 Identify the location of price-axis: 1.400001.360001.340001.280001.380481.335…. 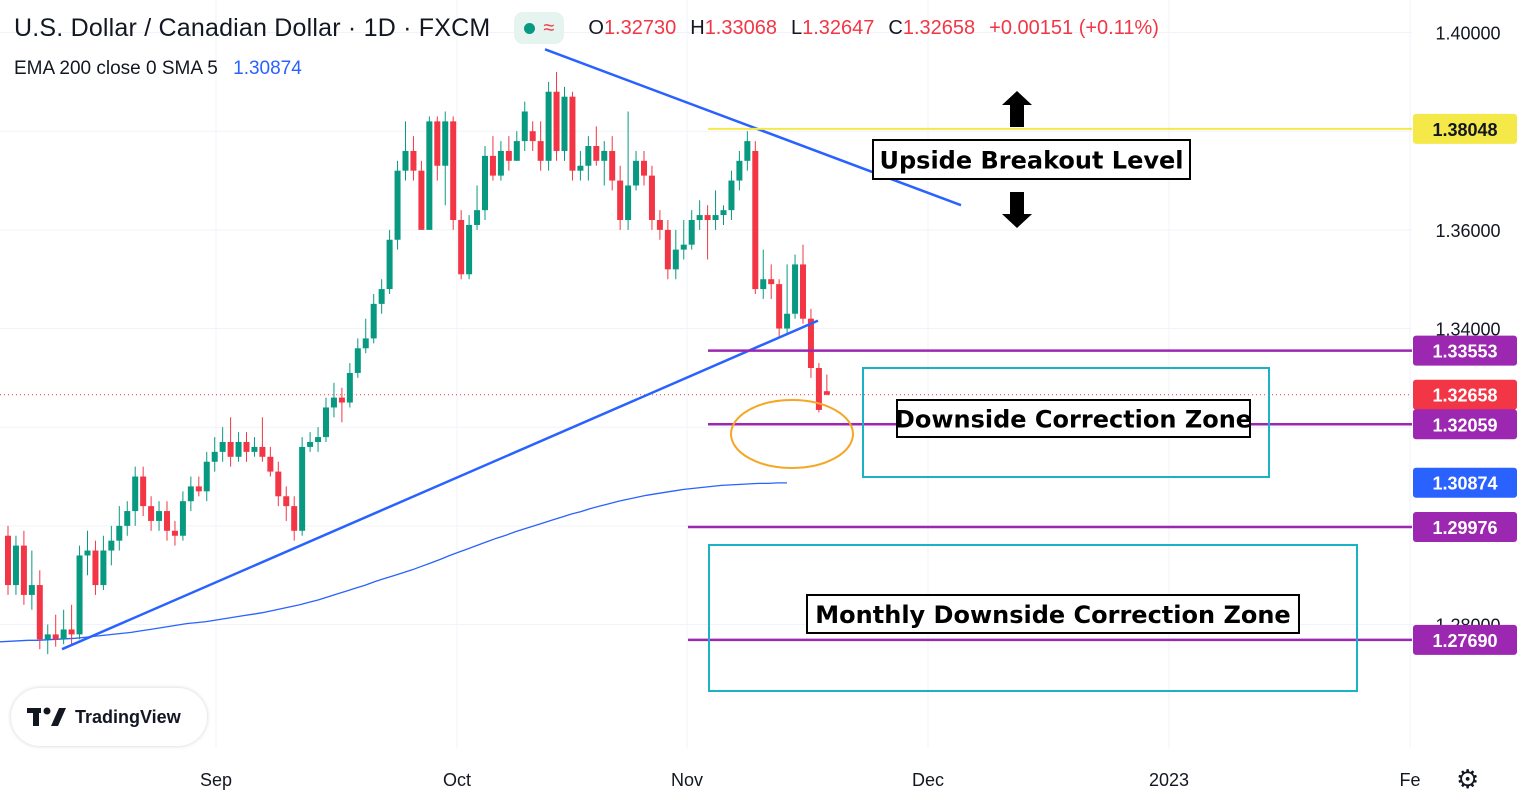
(1465, 339).